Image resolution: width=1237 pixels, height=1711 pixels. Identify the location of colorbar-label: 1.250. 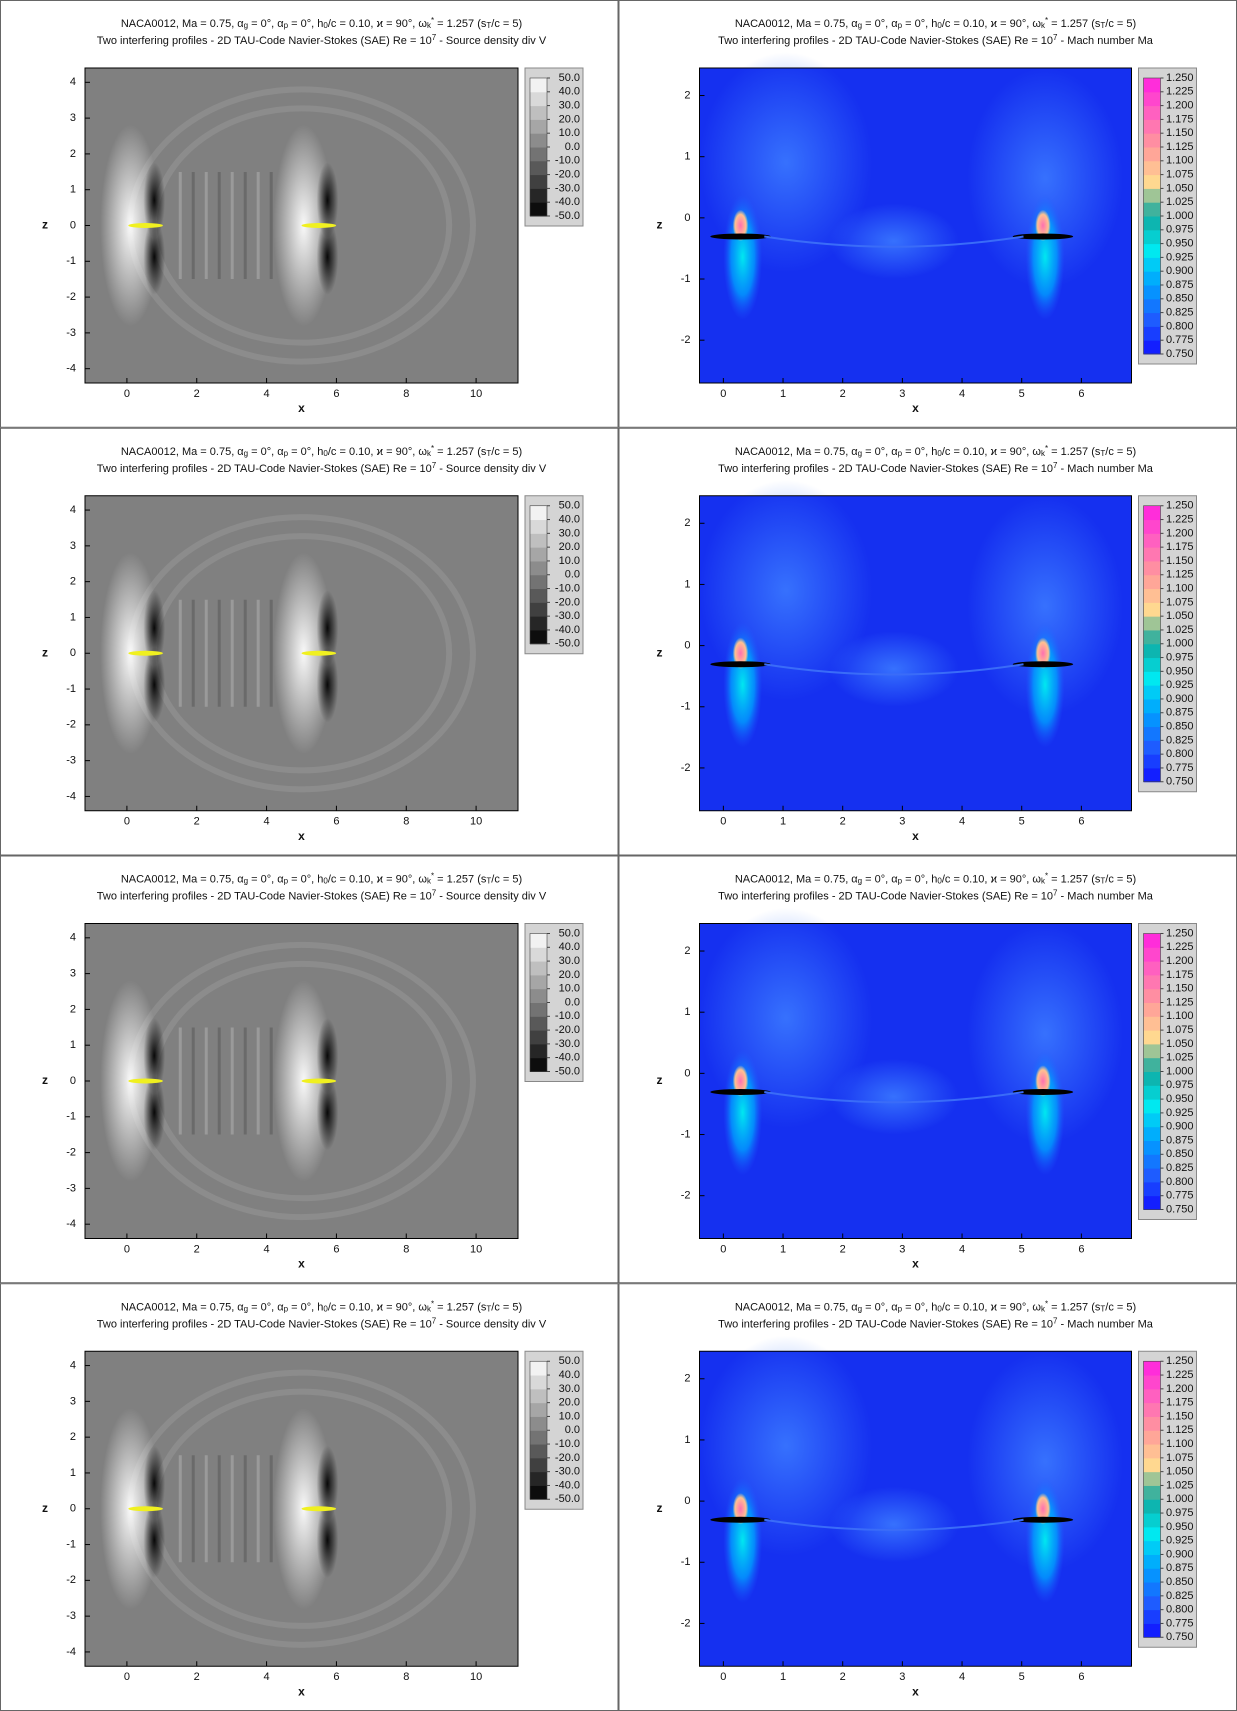
(1180, 933).